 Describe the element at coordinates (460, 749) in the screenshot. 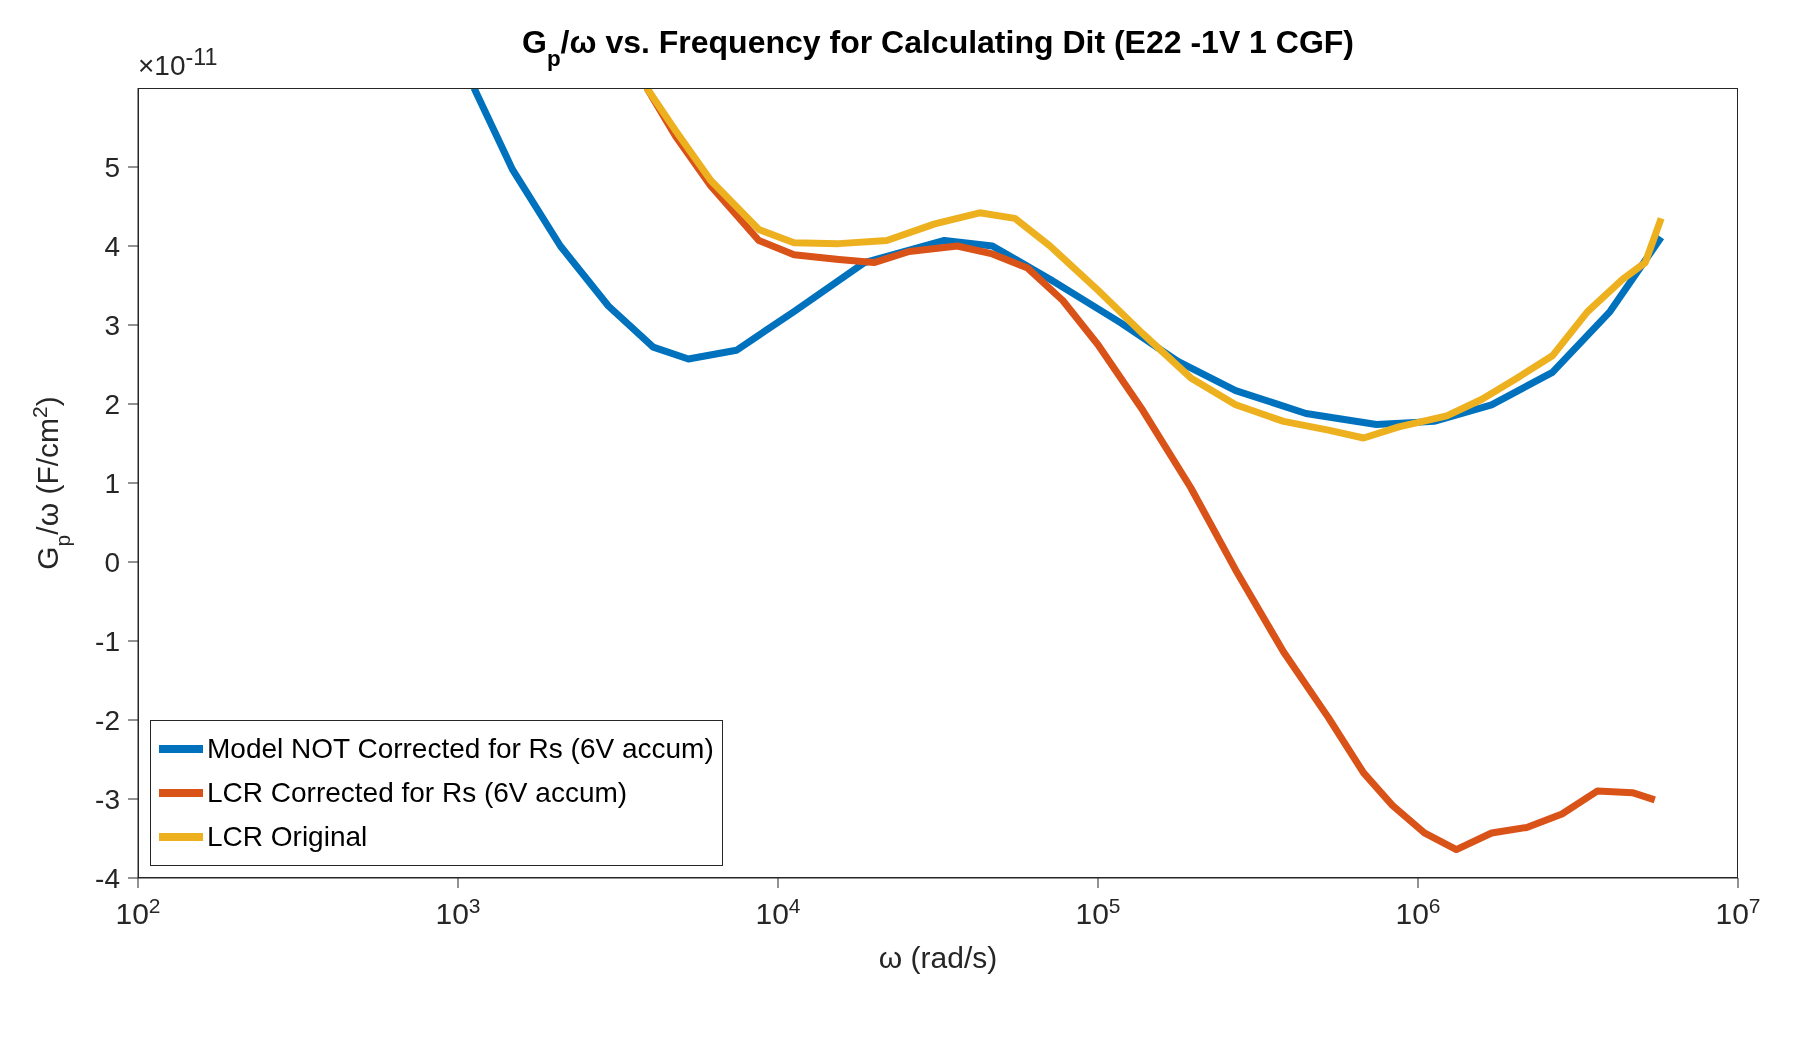

I see `legend-label: Model NOT Corrected for Rs (6V accum)` at that location.